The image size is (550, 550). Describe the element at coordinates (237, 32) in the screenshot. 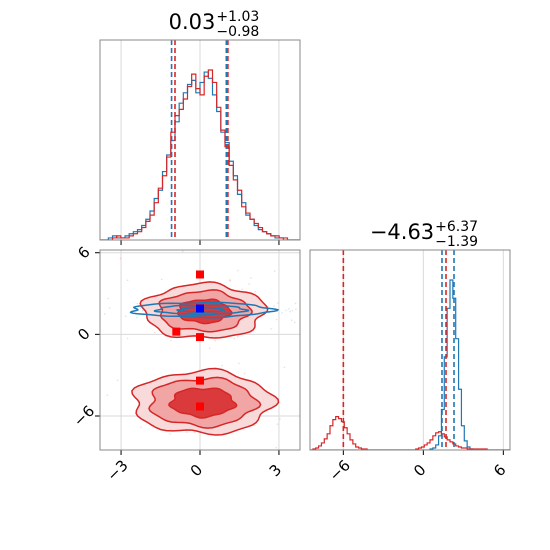

I see `panel-title-top-sub: −0.98` at that location.